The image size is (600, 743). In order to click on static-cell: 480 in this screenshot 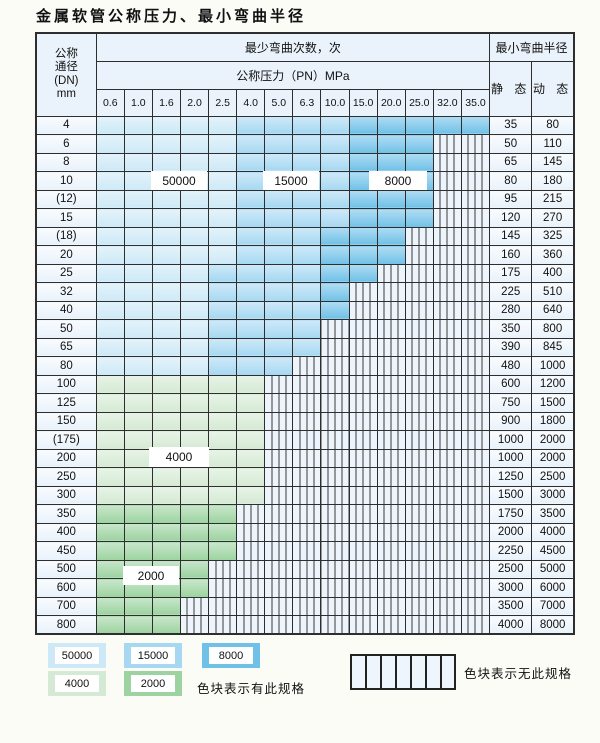, I will do `click(511, 366)`.